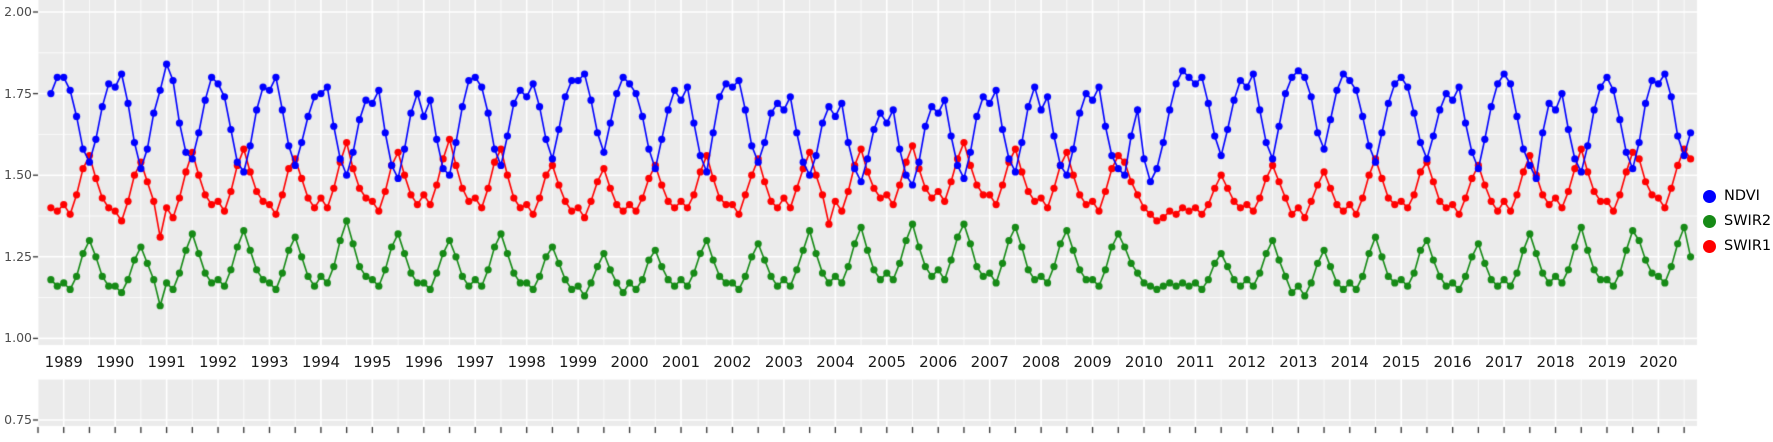 This screenshot has height=442, width=1773. I want to click on legend-key-swir2-icon, so click(1709, 221).